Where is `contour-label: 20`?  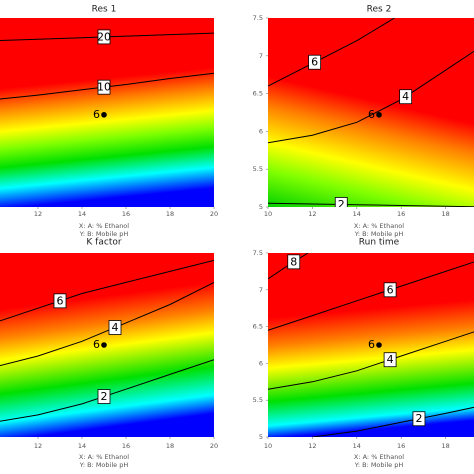 contour-label: 20 is located at coordinates (104, 36).